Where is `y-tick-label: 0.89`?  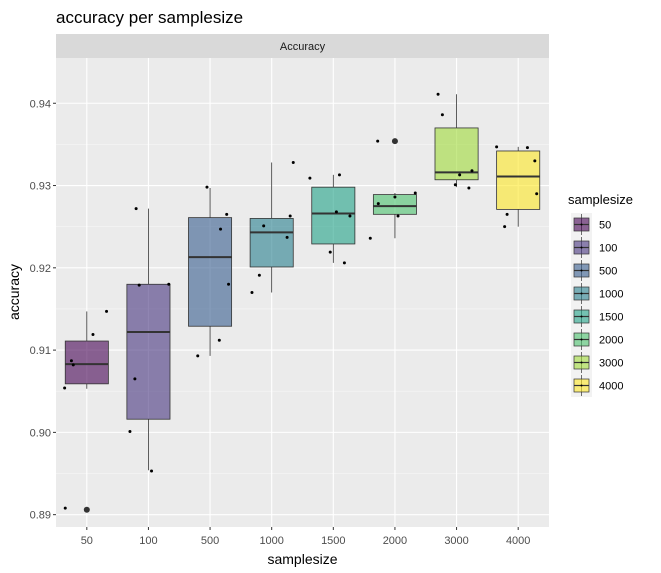 y-tick-label: 0.89 is located at coordinates (40, 516).